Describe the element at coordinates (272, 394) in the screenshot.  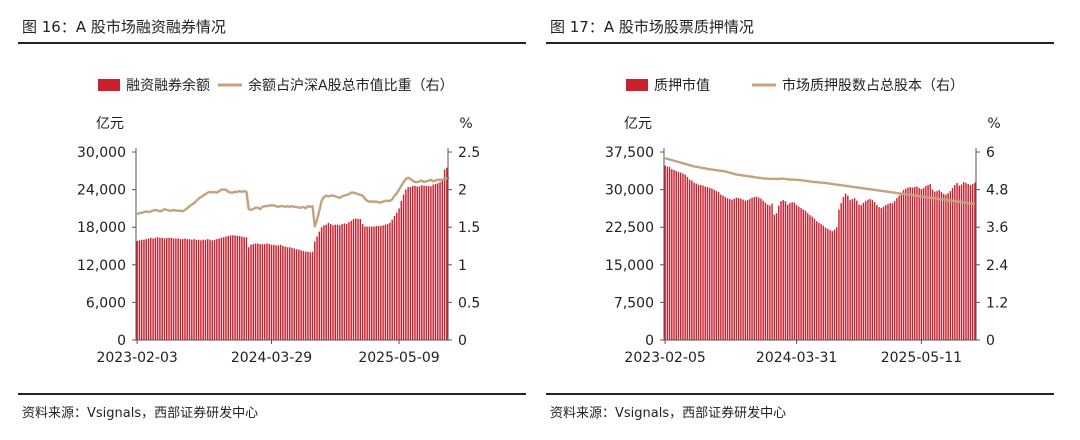
I see `source-rule` at that location.